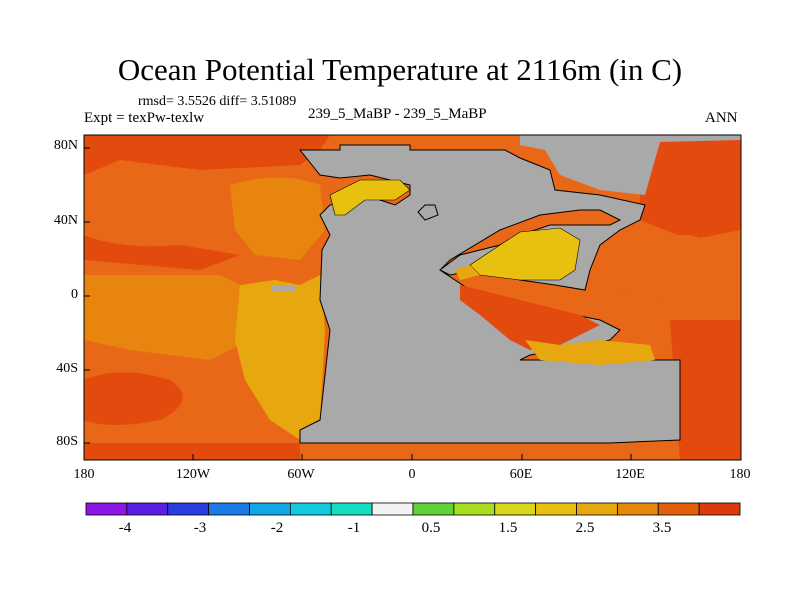  Describe the element at coordinates (530, 317) in the screenshot. I see `warm-sea-south-tethys` at that location.